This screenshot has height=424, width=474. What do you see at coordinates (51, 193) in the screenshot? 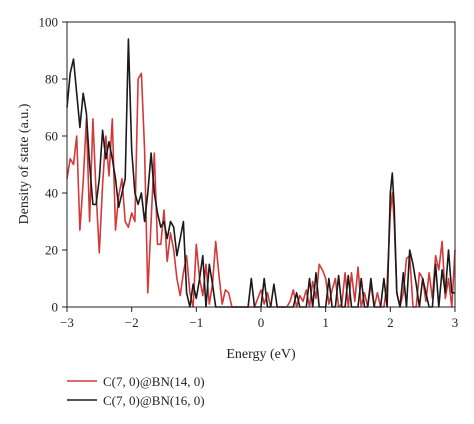
I see `y-tick-label: 40` at bounding box center [51, 193].